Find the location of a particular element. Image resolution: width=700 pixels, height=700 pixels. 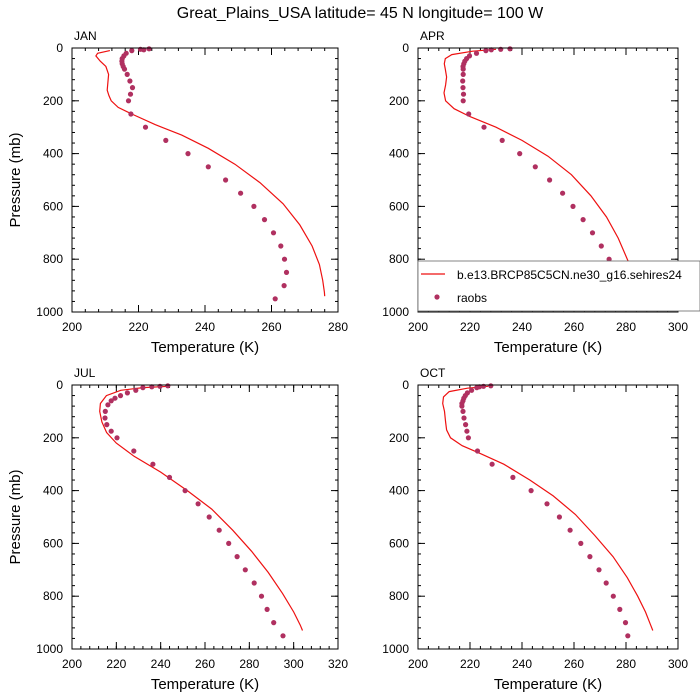

legend-model-label: b.e13.BRCP85C5CN.ne30_g16.sehires24 is located at coordinates (569, 275).